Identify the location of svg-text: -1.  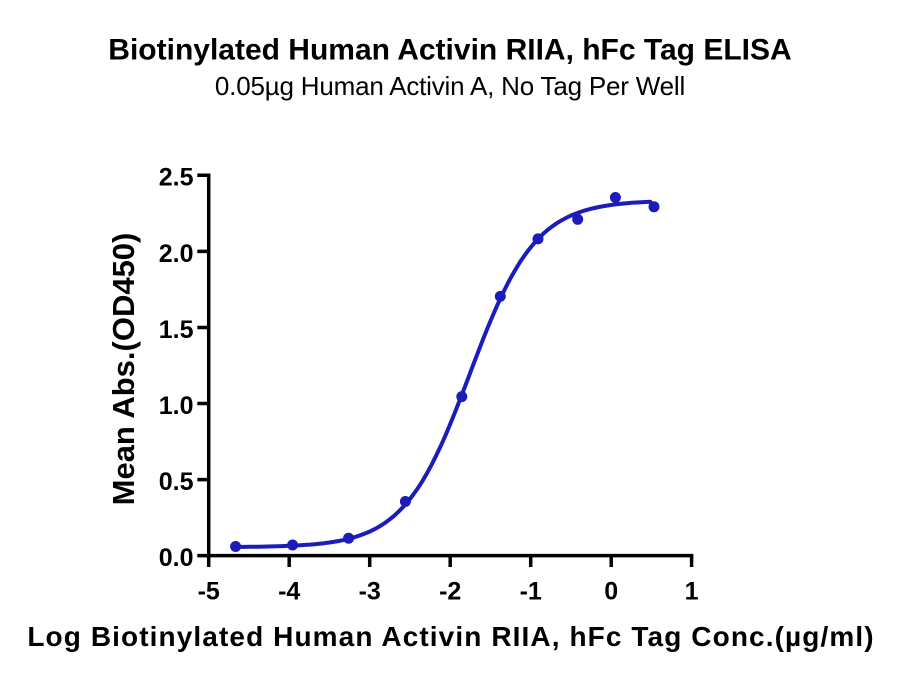
(531, 592).